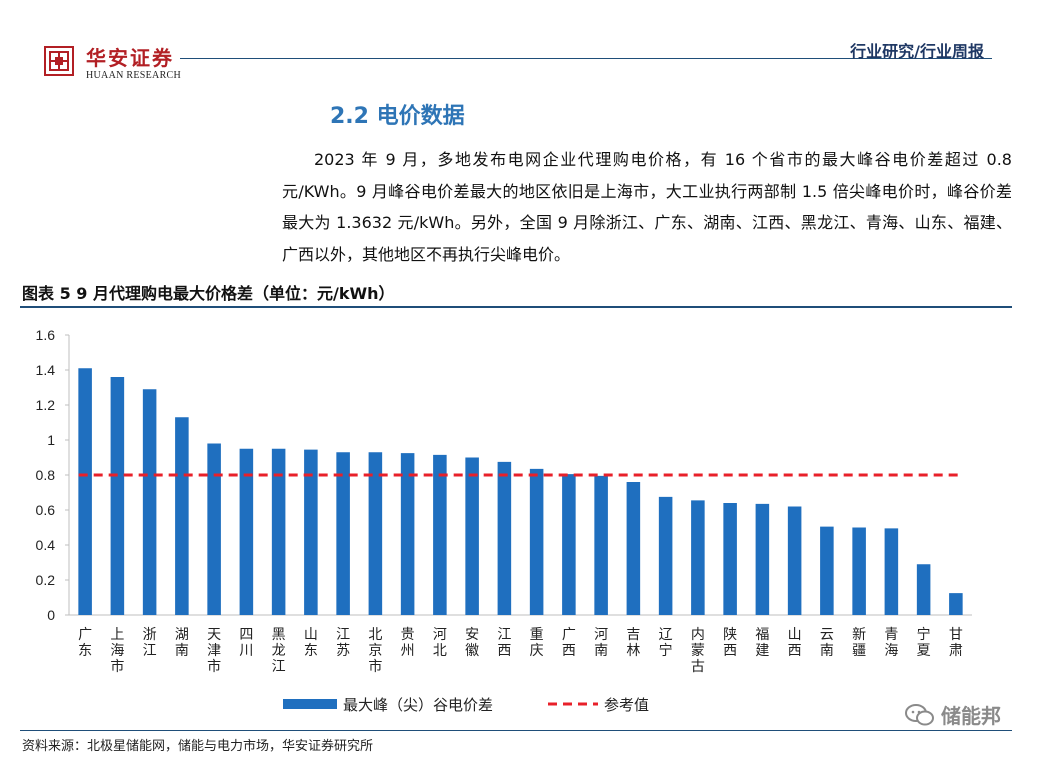 Image resolution: width=1054 pixels, height=762 pixels. Describe the element at coordinates (46, 370) in the screenshot. I see `y-tick-label: 1.4` at that location.